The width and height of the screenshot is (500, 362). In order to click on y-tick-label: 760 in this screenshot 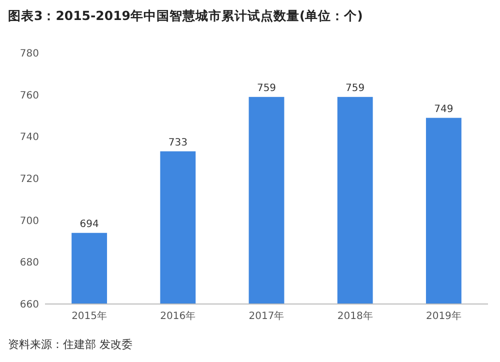, I will do `click(29, 96)`.